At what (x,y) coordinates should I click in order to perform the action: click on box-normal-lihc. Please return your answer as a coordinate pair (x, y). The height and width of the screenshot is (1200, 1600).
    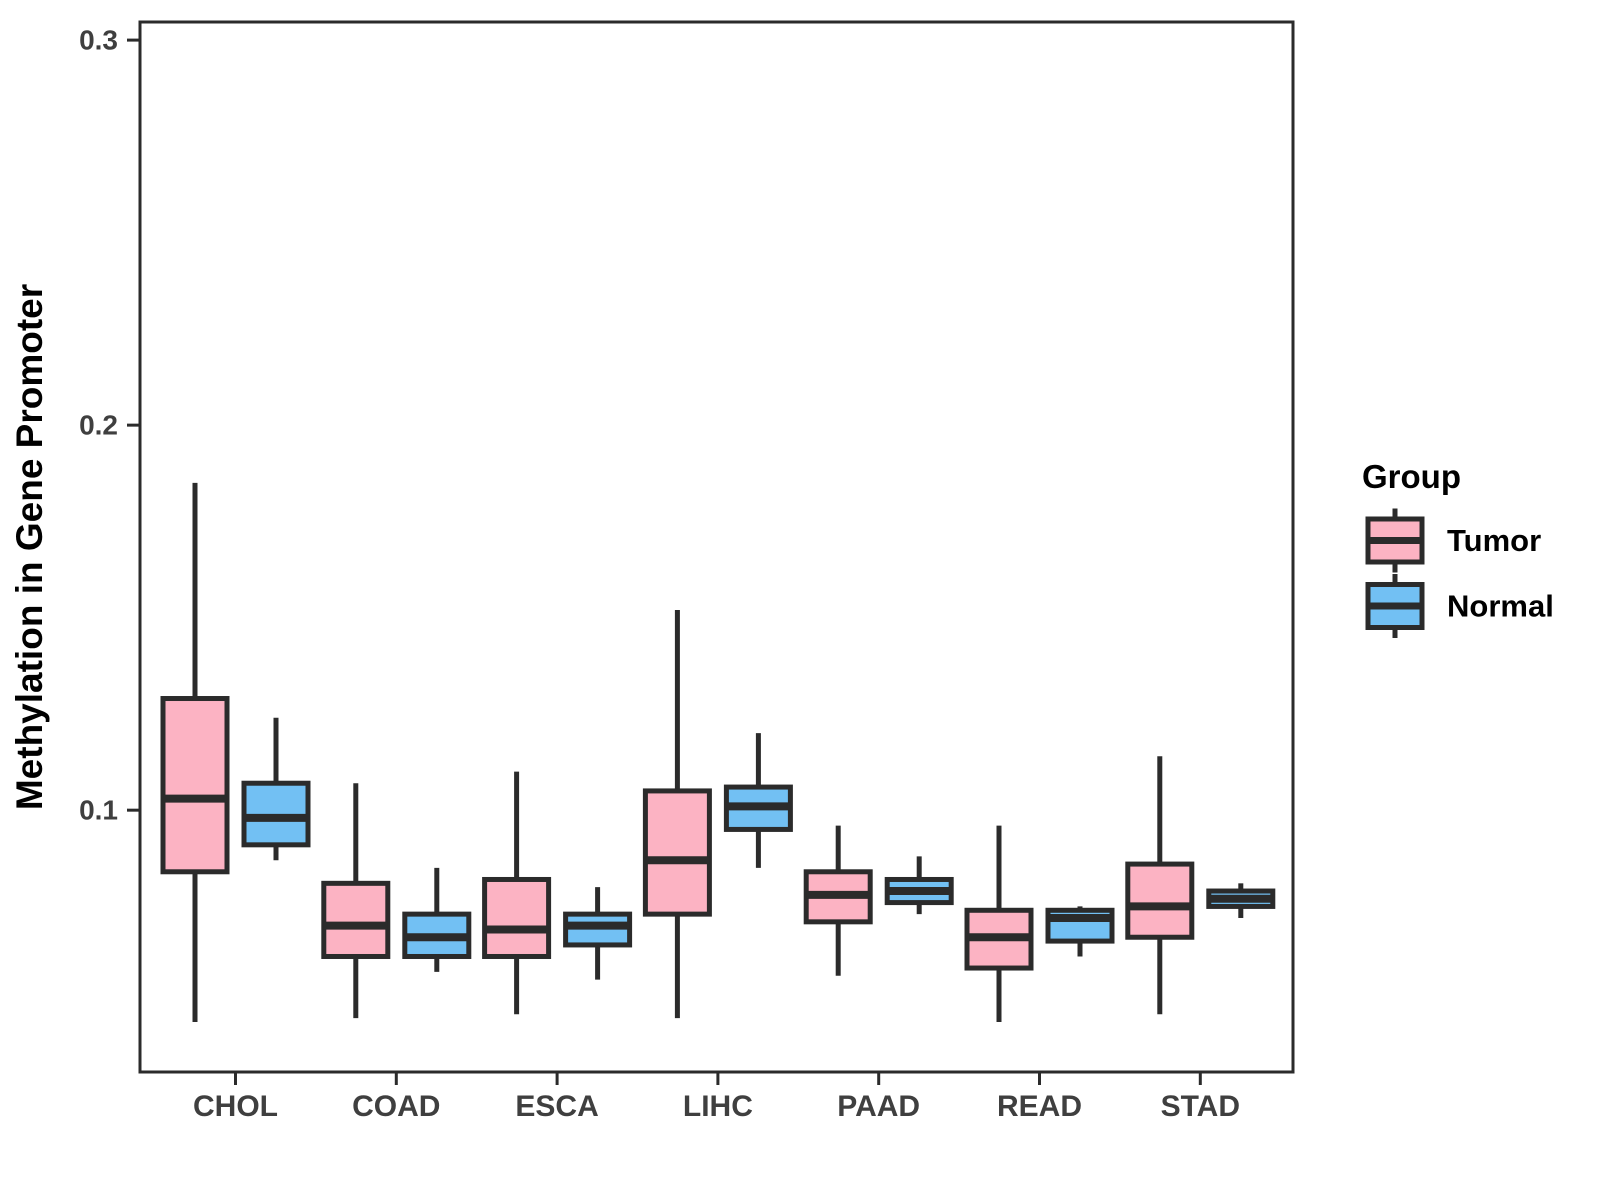
    Looking at the image, I should click on (758, 800).